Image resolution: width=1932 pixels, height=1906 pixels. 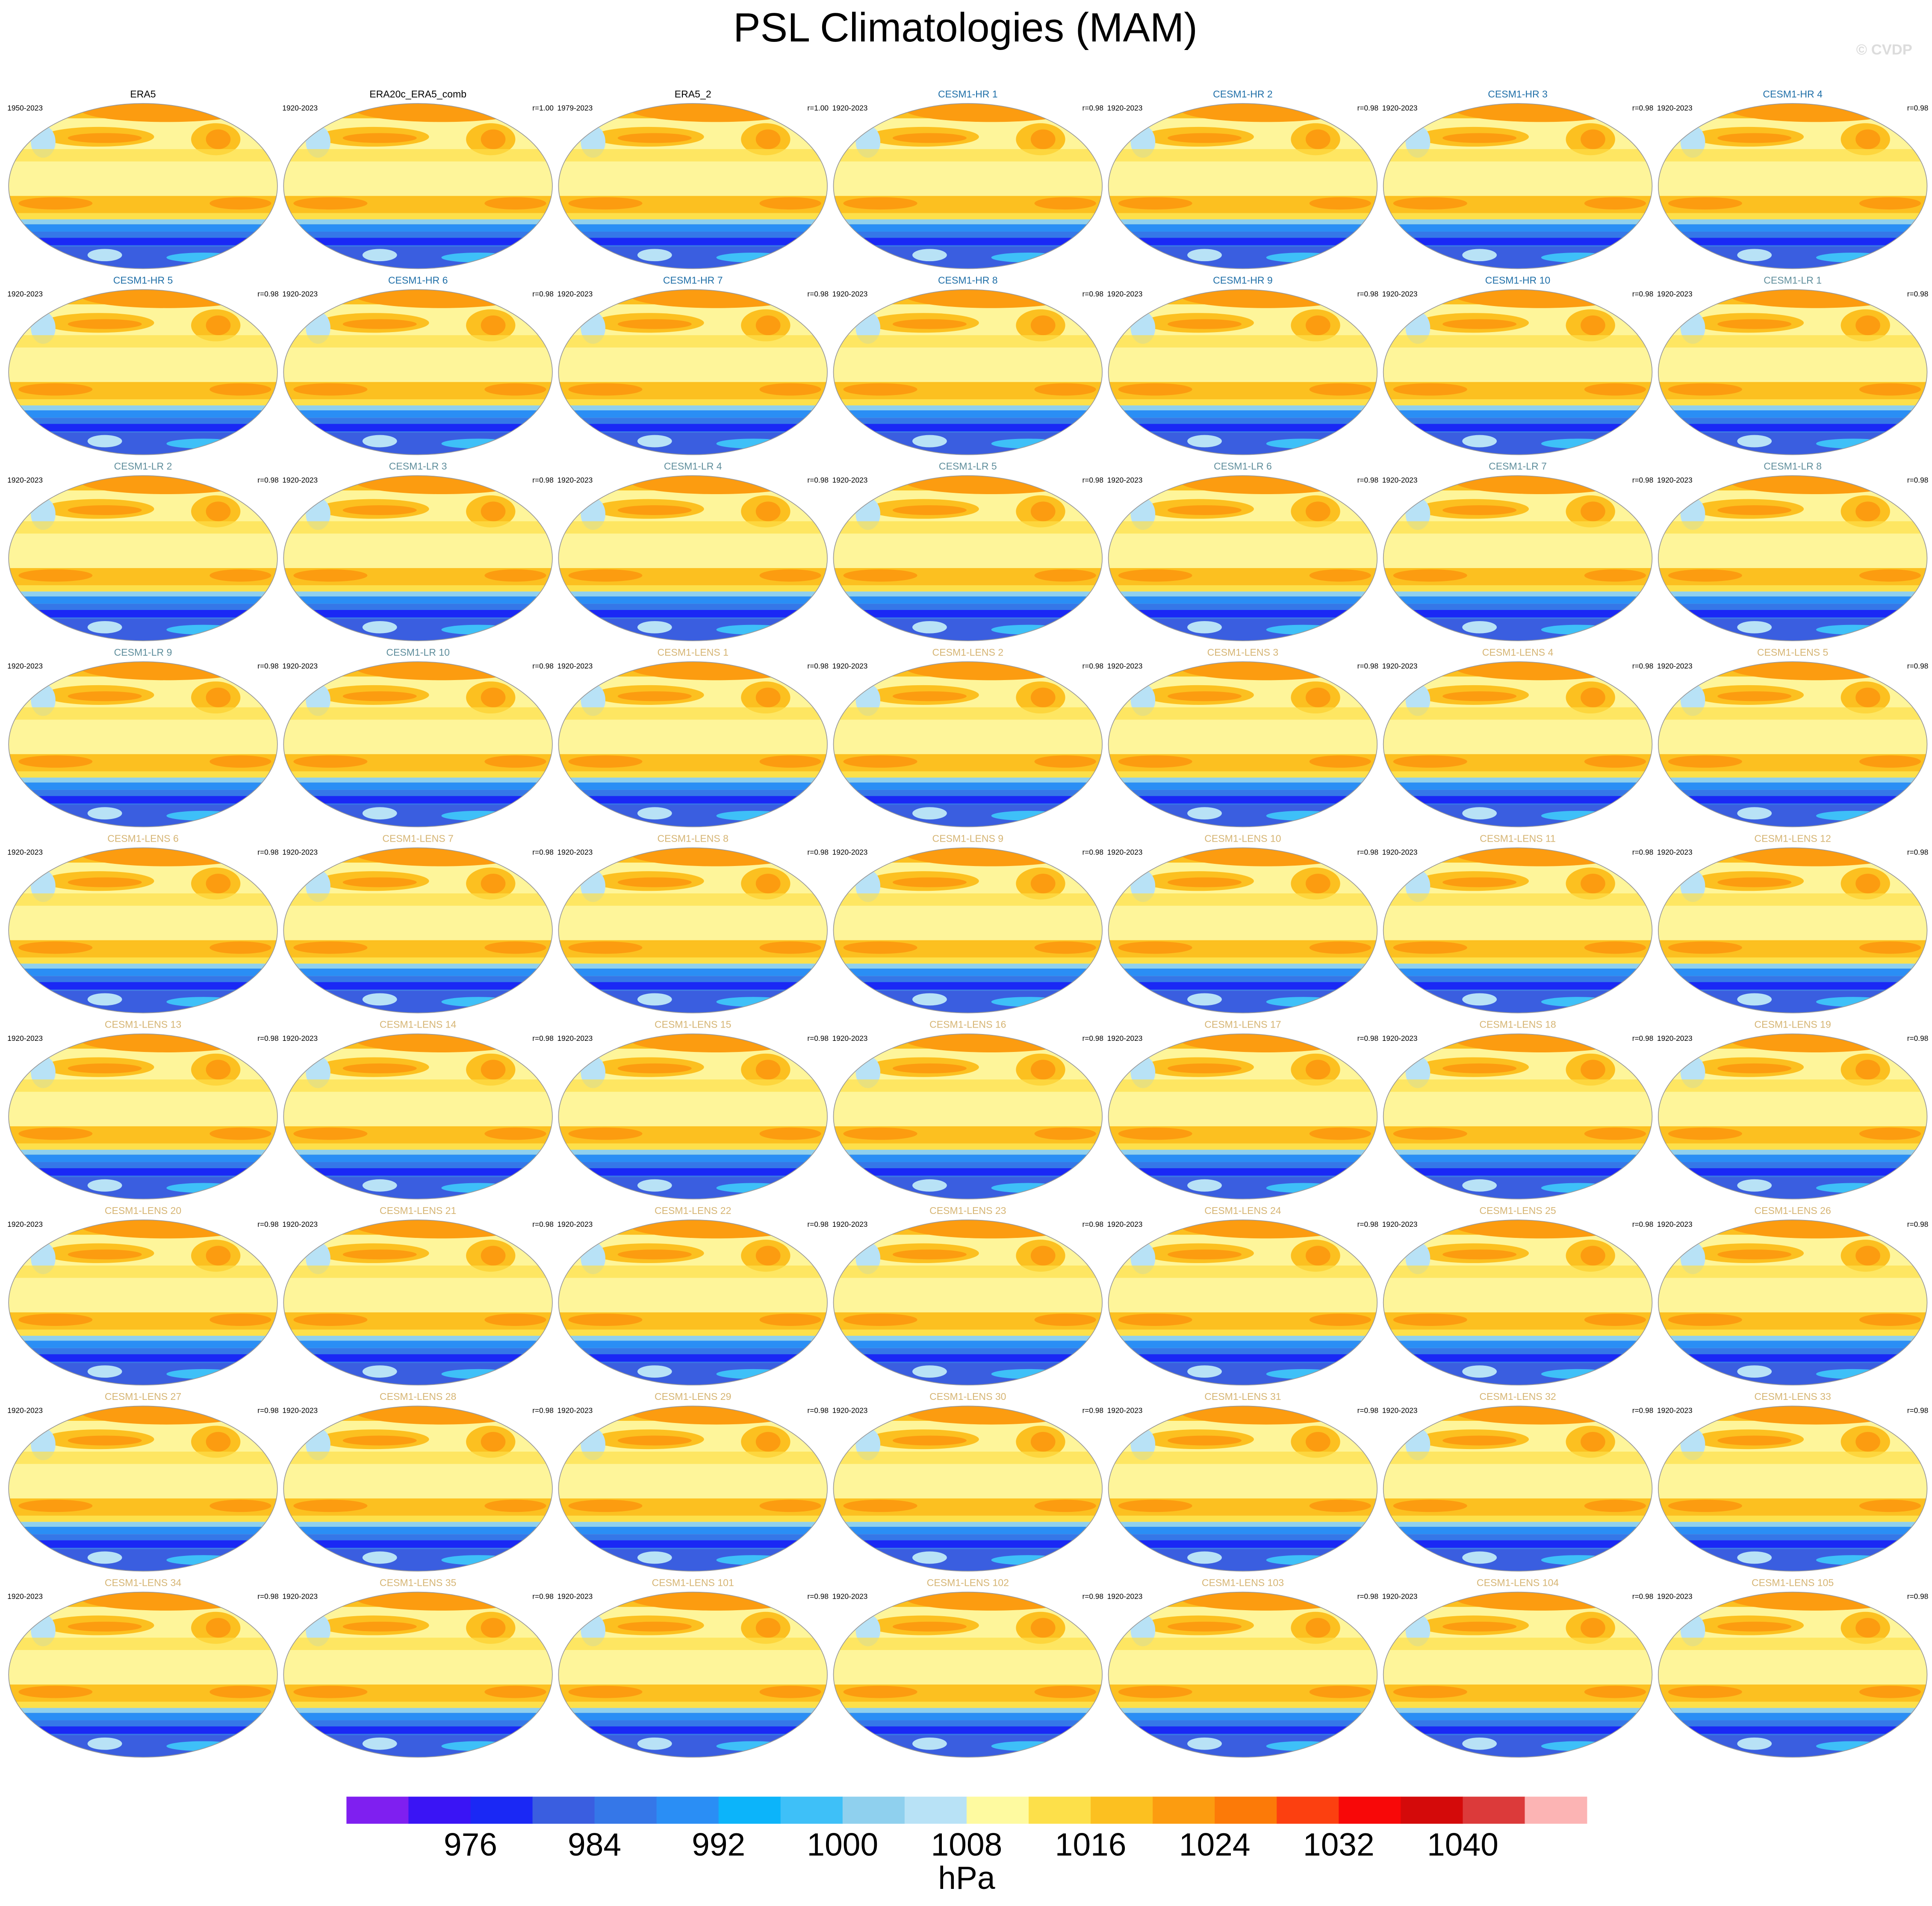 What do you see at coordinates (1793, 1210) in the screenshot?
I see `panel-title: CESM1-LENS 26` at bounding box center [1793, 1210].